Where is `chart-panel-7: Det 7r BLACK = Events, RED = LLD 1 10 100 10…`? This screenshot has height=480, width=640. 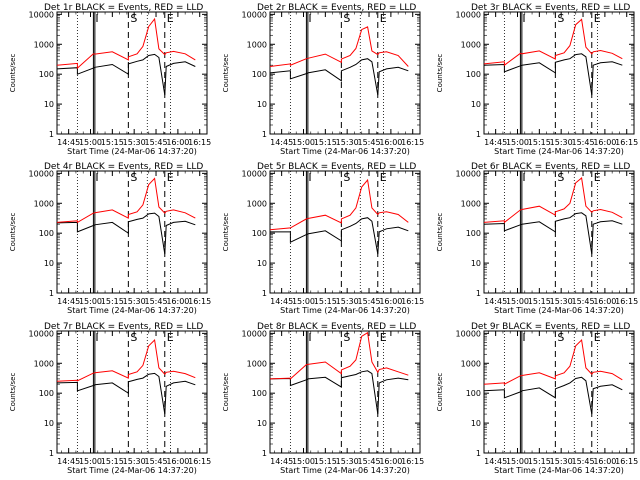 chart-panel-7: Det 7r BLACK = Events, RED = LLD 1 10 100 10… is located at coordinates (110, 398).